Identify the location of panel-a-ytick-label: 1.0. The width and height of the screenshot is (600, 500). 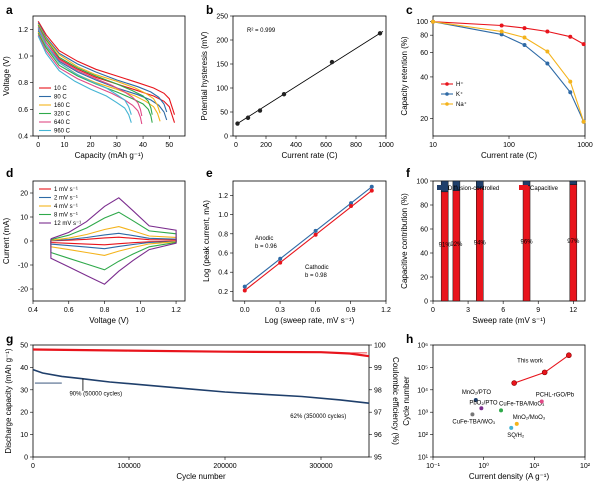
(23, 57).